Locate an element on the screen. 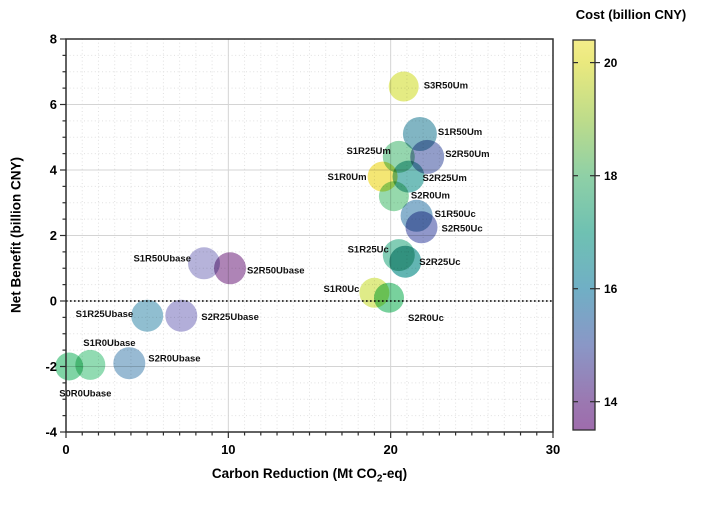 The image size is (702, 510). x-tick-10: 10 is located at coordinates (228, 449).